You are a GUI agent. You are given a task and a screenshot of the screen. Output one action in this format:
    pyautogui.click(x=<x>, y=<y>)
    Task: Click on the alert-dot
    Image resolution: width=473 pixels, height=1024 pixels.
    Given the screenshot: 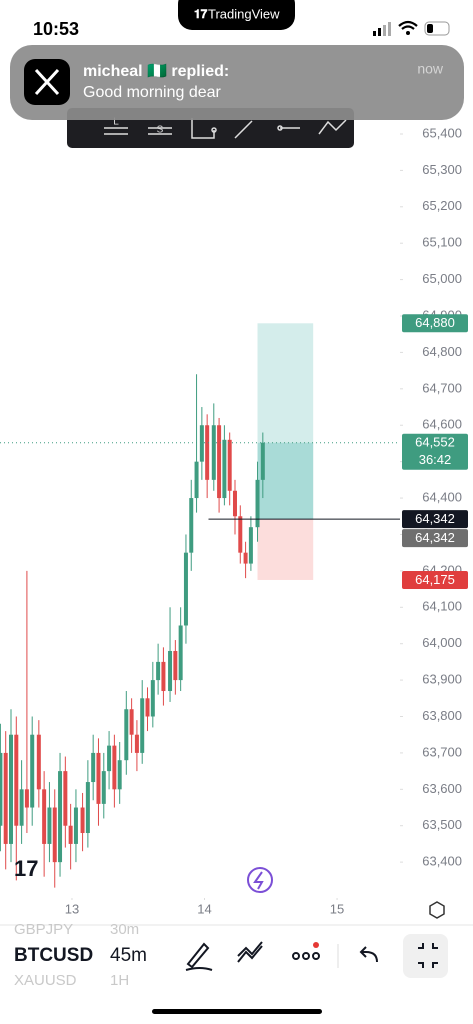 What is the action you would take?
    pyautogui.click(x=316, y=945)
    